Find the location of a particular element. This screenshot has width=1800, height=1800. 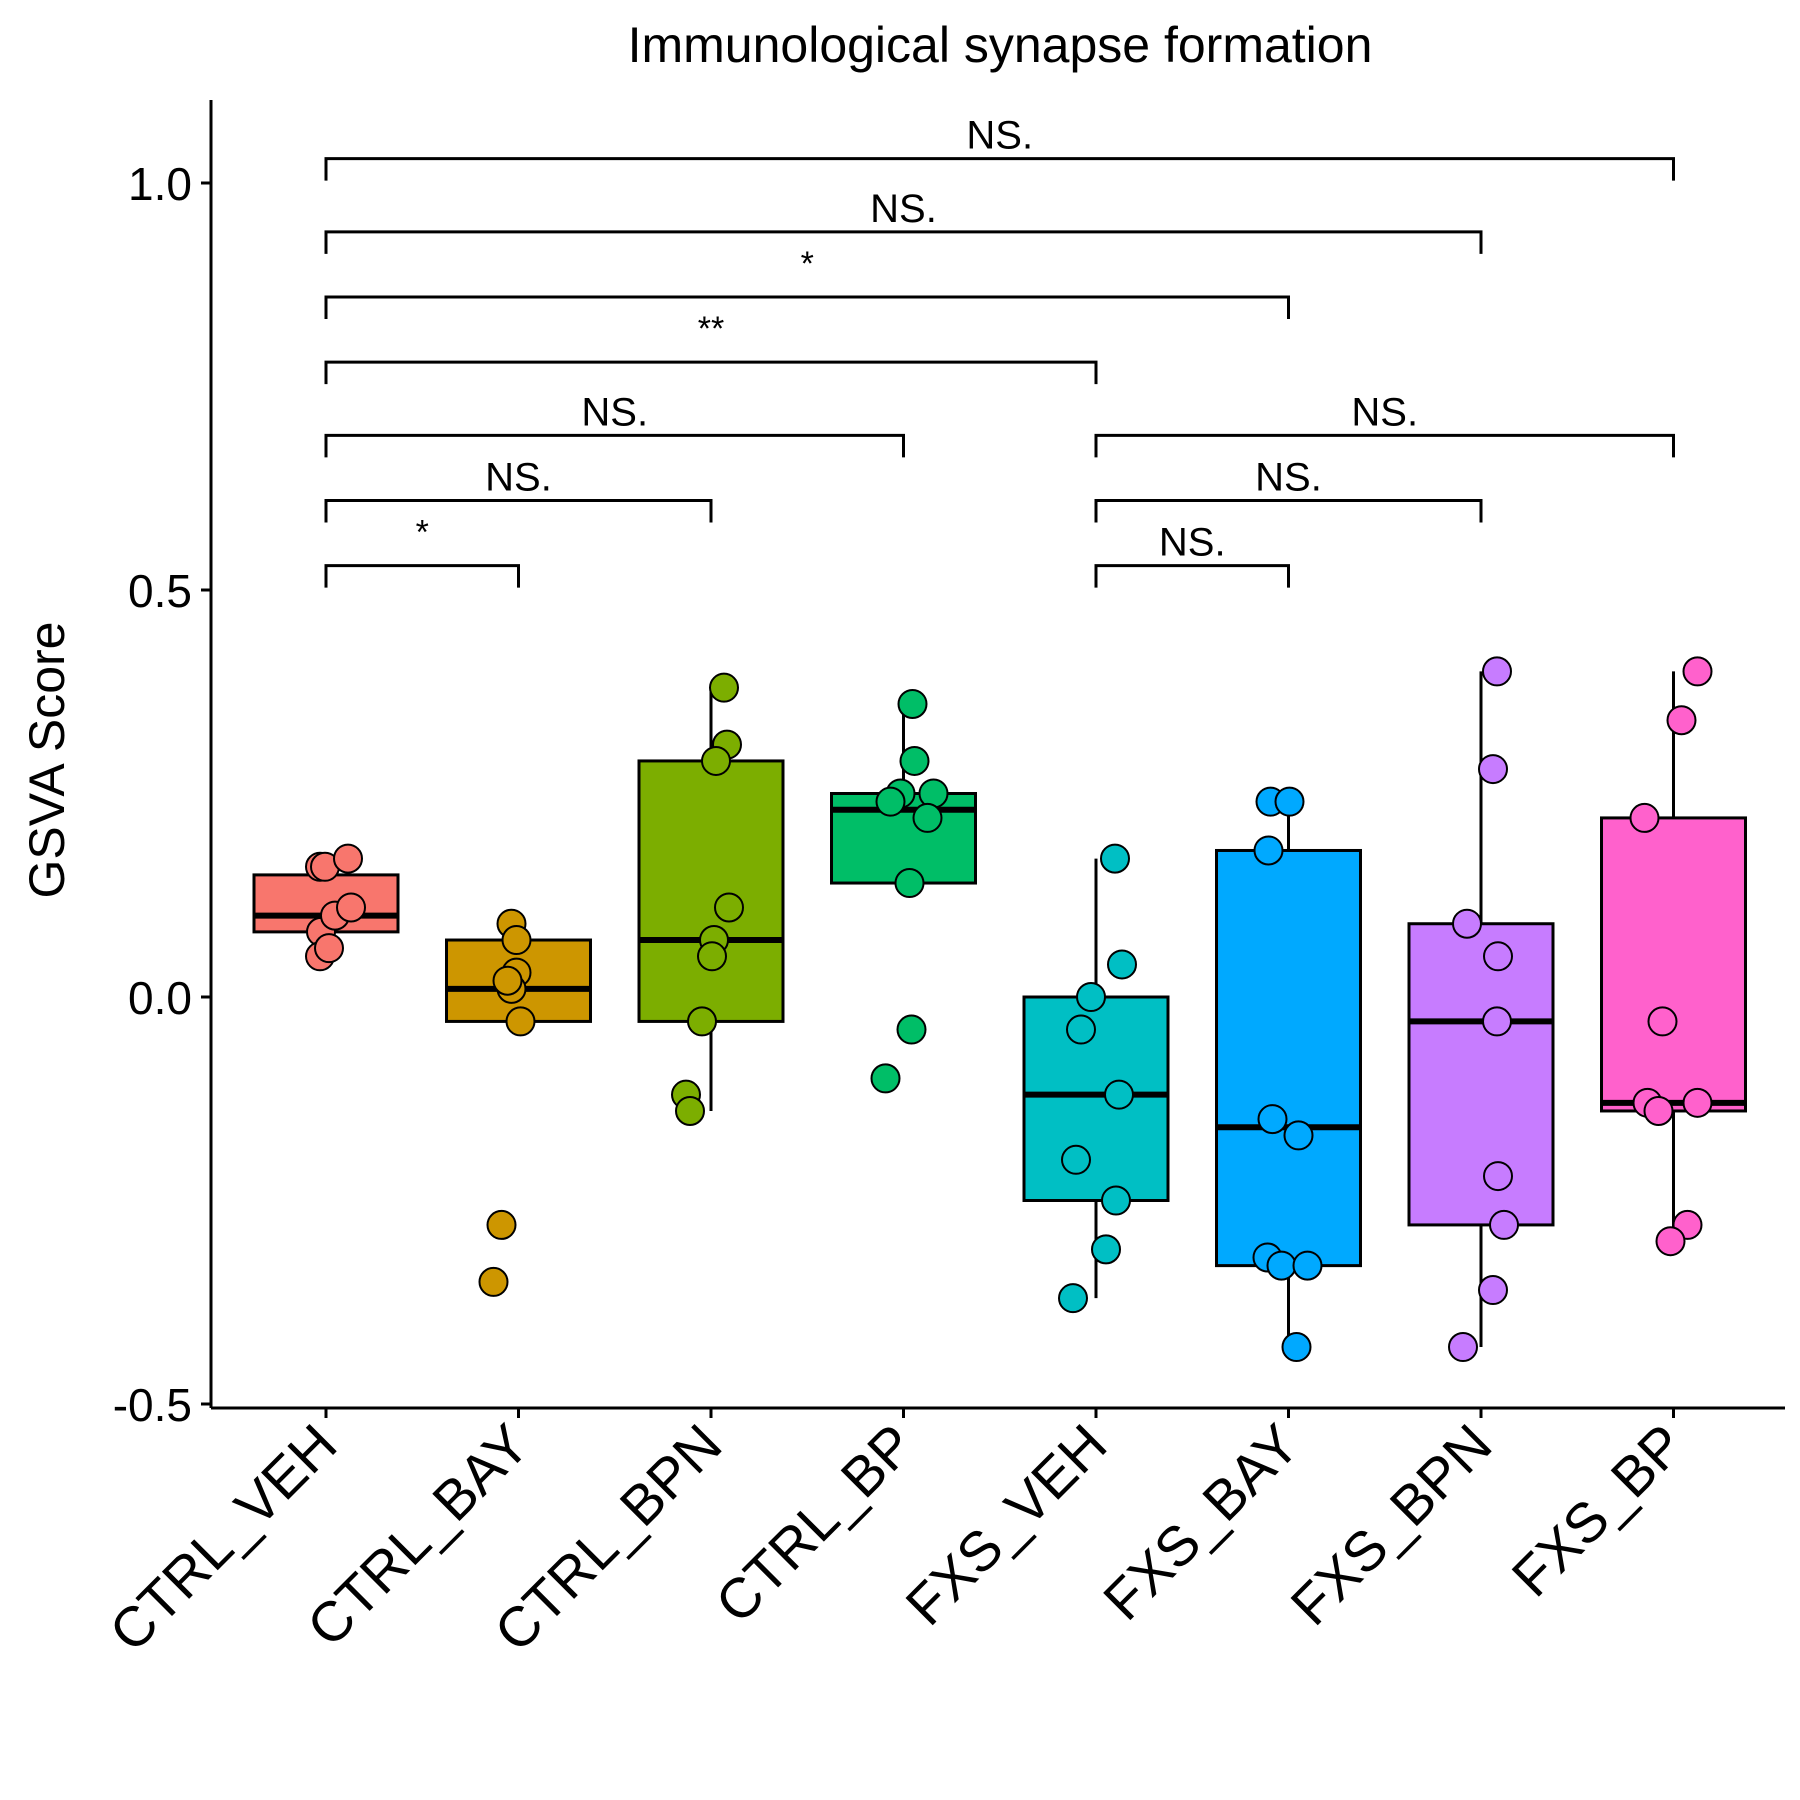

x-tick-label: FXS_VEH is located at coordinates (1005, 1524).